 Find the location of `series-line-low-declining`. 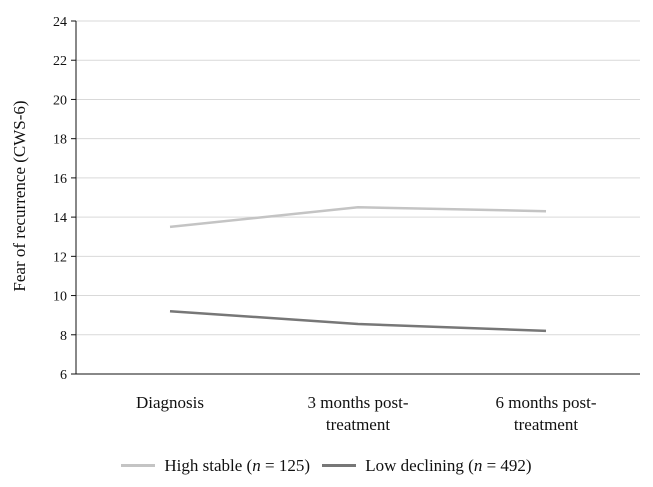

series-line-low-declining is located at coordinates (358, 321).